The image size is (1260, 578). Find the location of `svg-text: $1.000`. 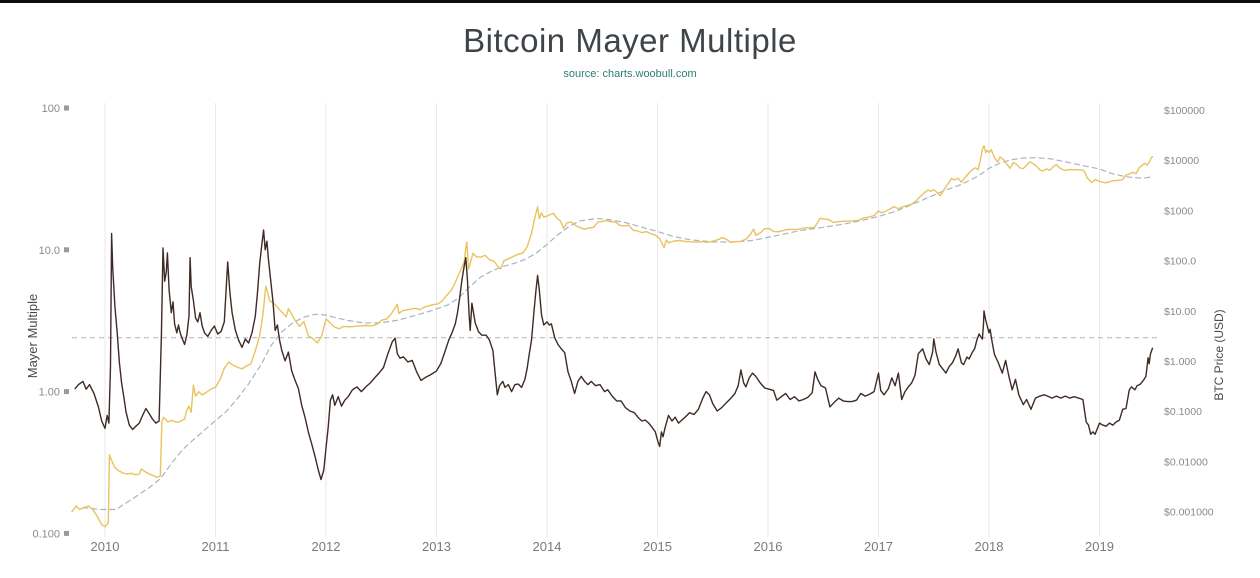

svg-text: $1.000 is located at coordinates (1180, 362).